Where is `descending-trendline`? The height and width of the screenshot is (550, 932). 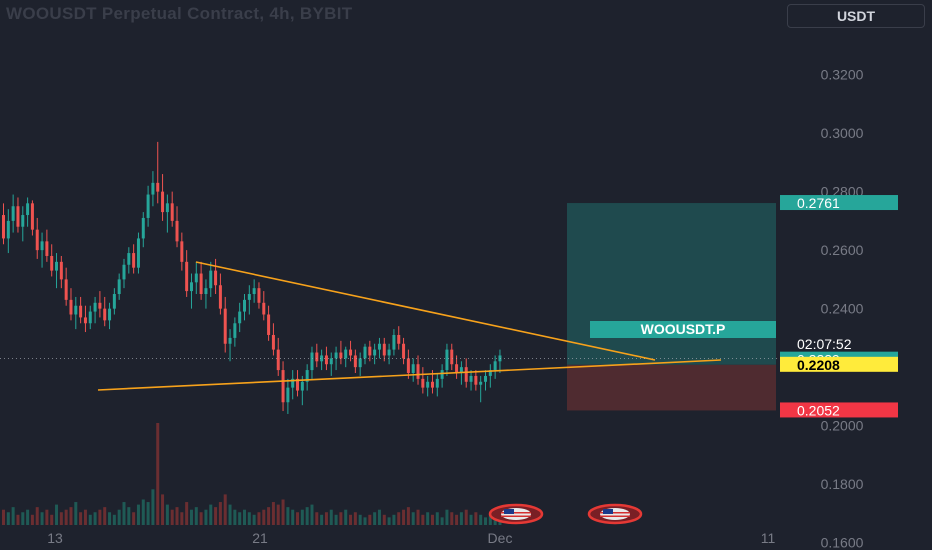
descending-trendline is located at coordinates (425, 311).